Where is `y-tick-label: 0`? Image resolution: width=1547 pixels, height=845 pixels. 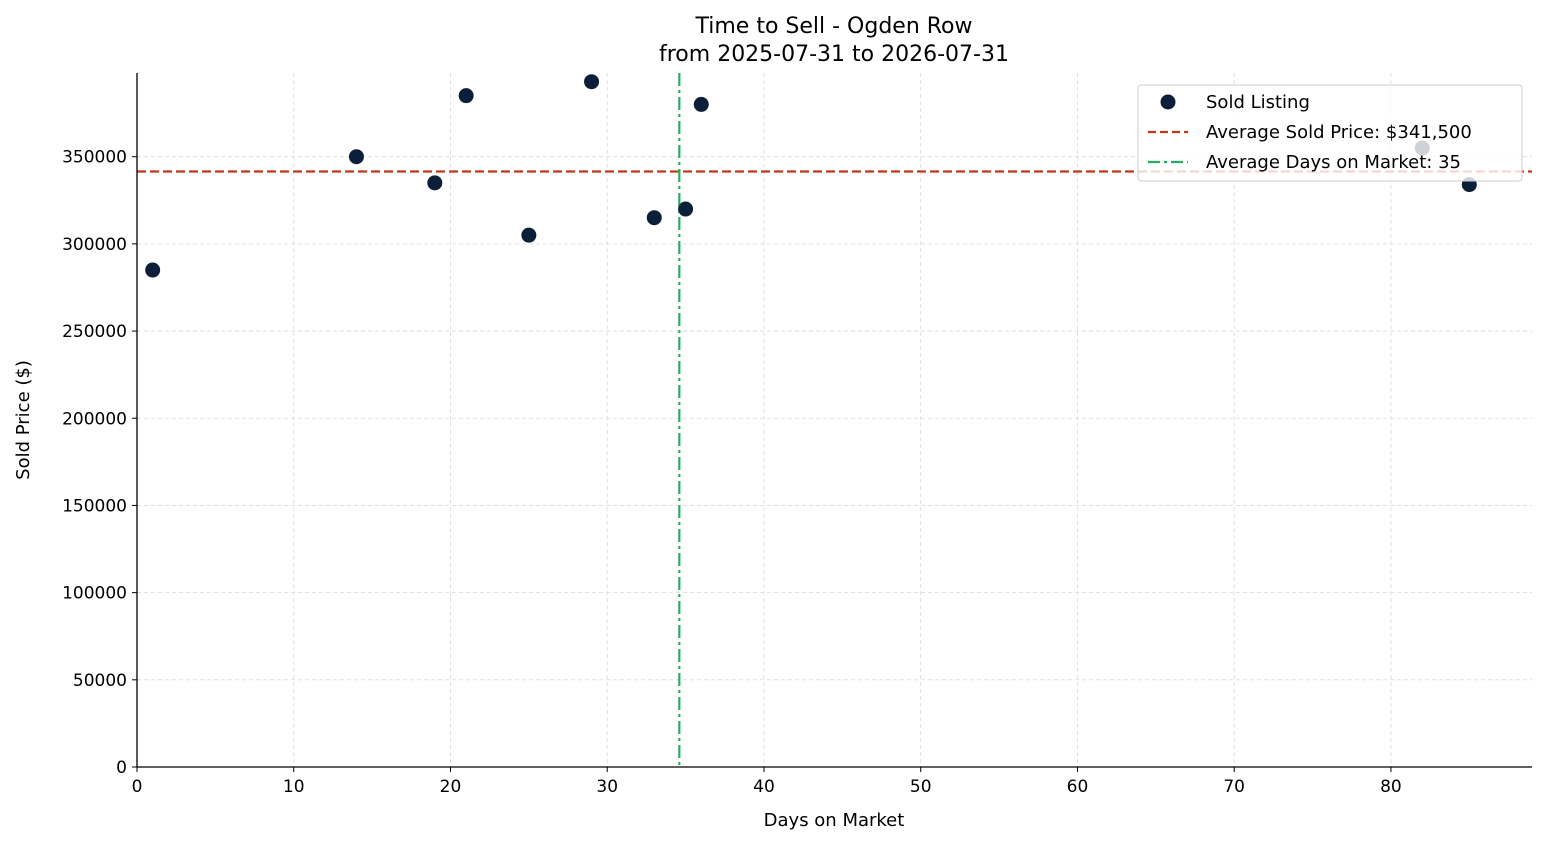 y-tick-label: 0 is located at coordinates (121, 768).